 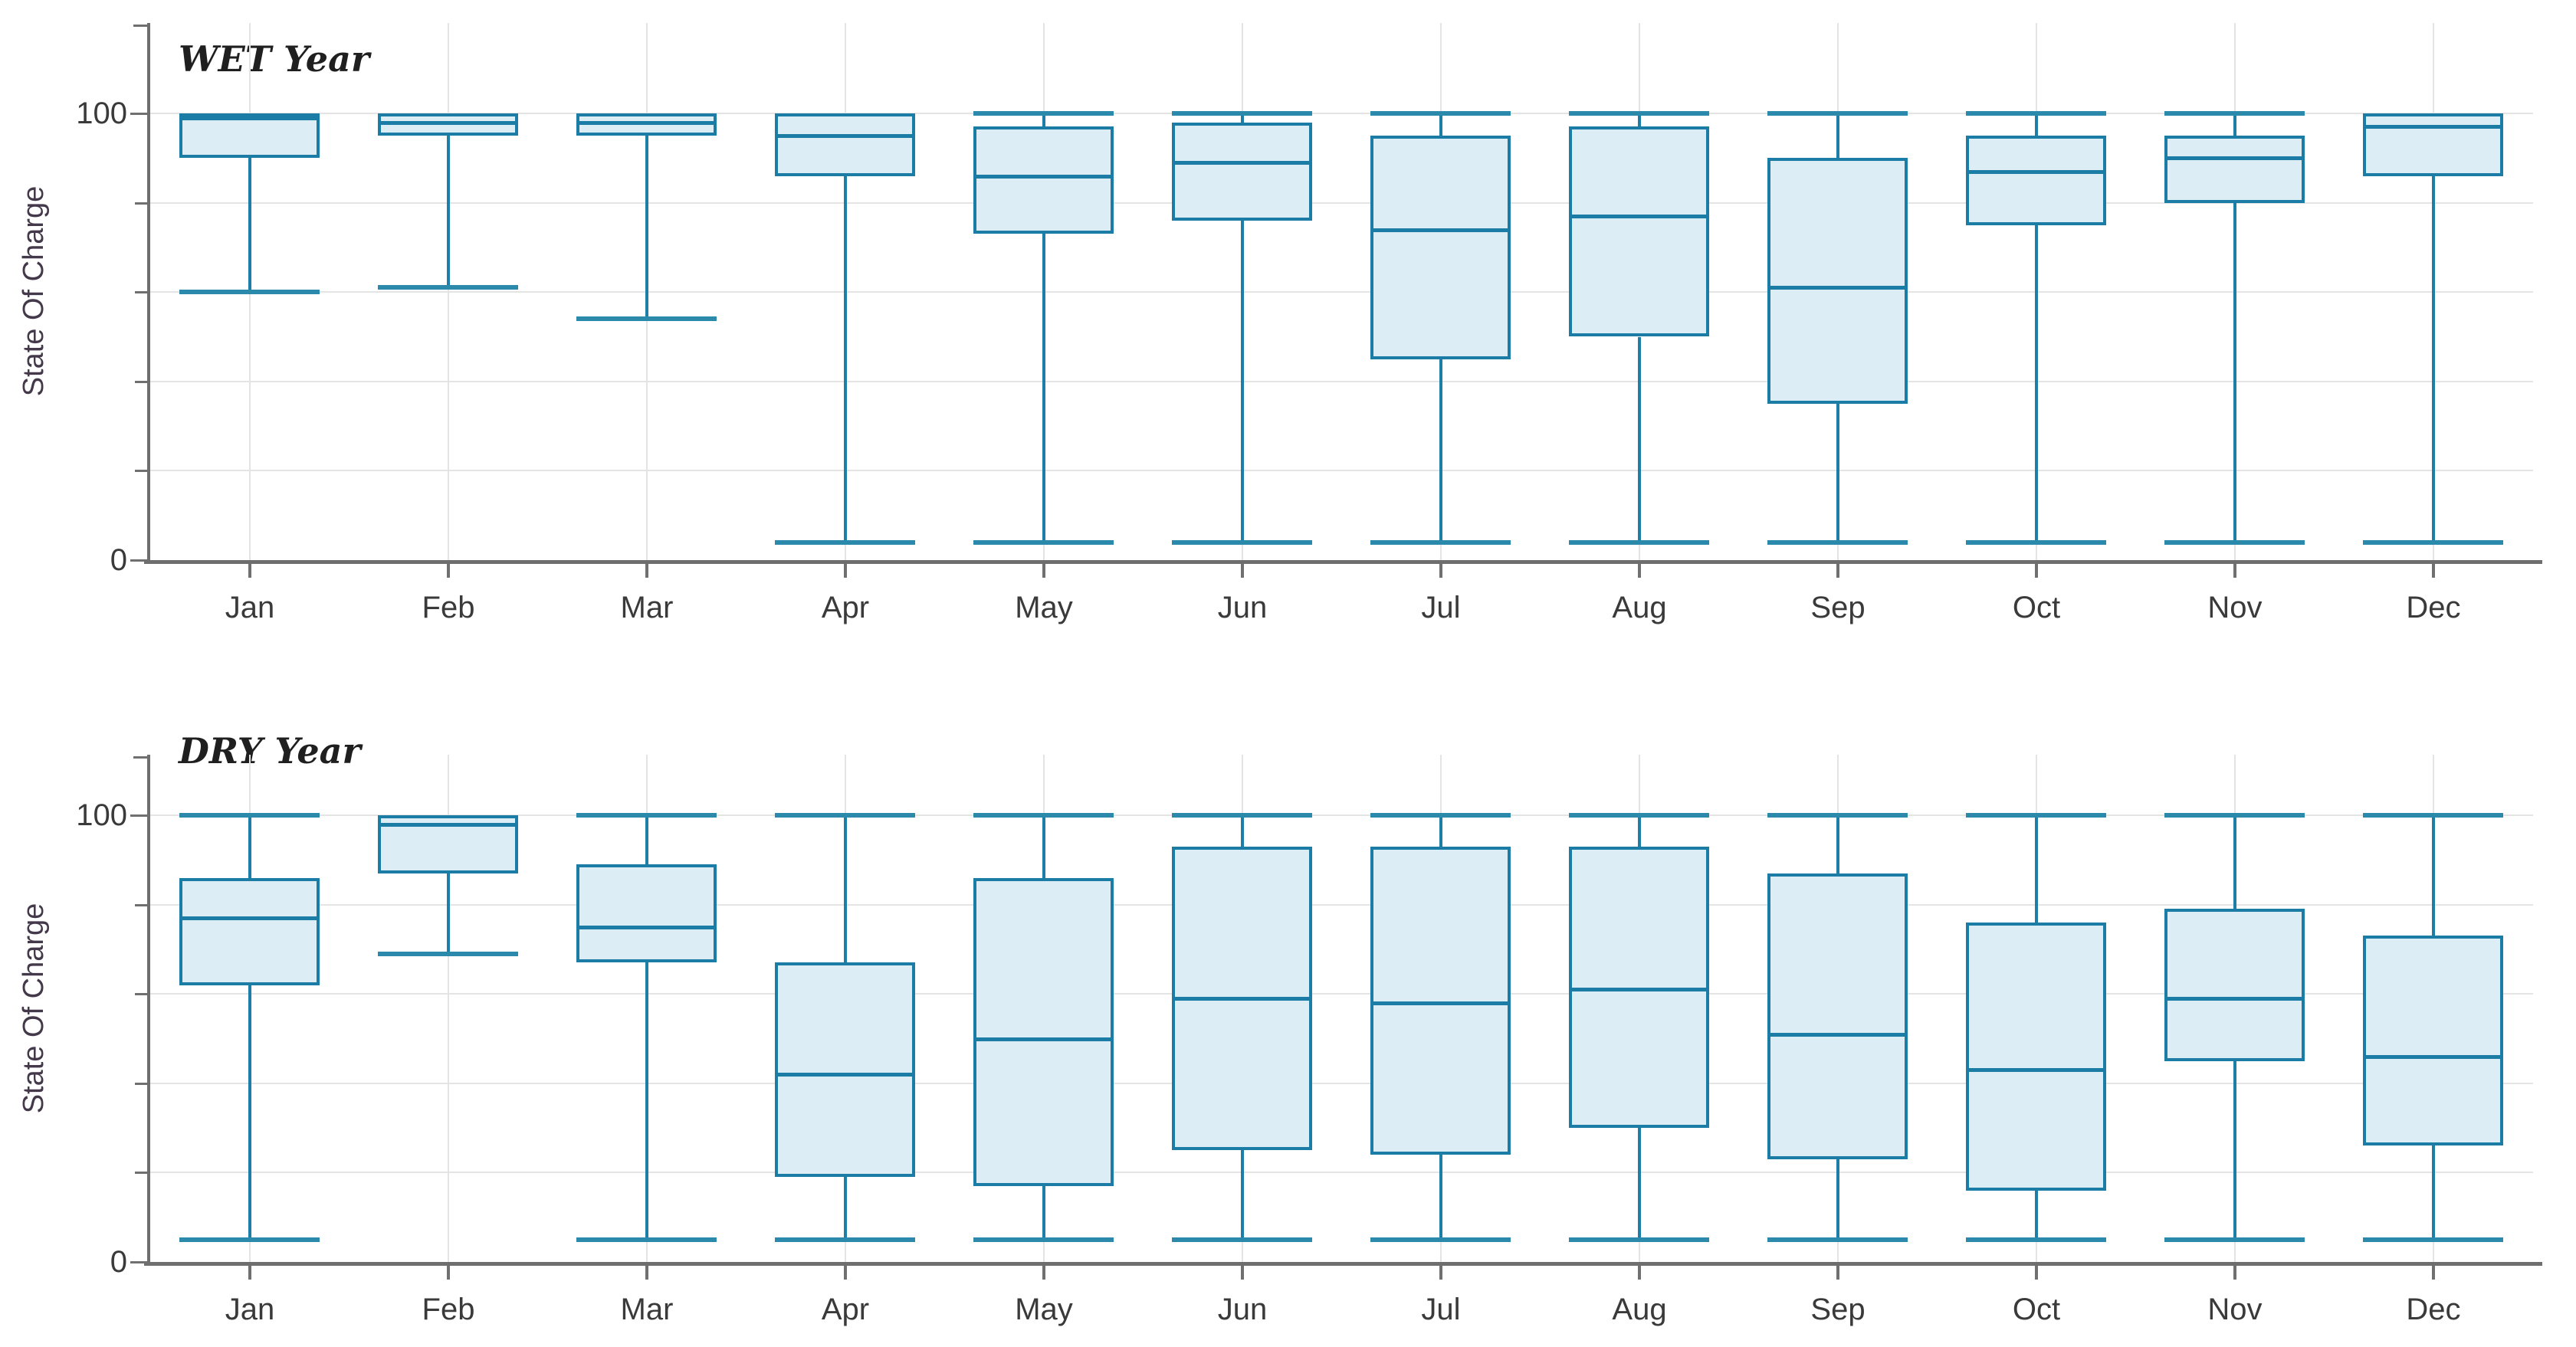 I want to click on lower-cap-feb, so click(x=448, y=953).